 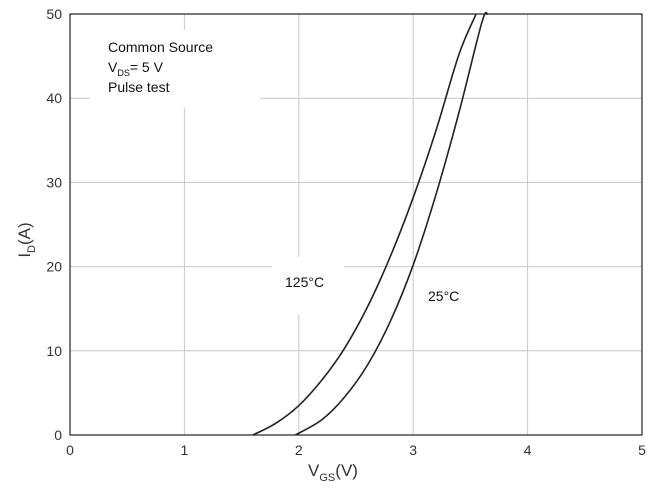 I want to click on annotation-line-2: VDS= 5 V, so click(x=136, y=68).